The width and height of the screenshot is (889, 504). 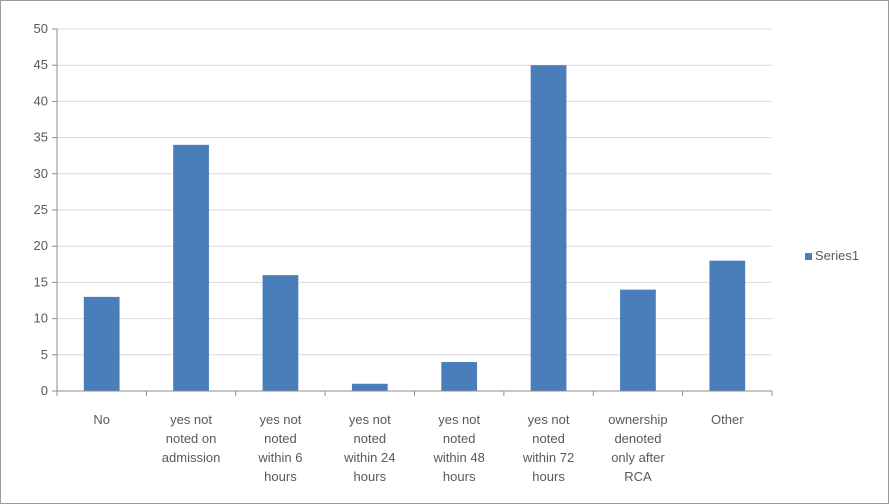 I want to click on x-category-label-line: within 6, so click(x=279, y=457).